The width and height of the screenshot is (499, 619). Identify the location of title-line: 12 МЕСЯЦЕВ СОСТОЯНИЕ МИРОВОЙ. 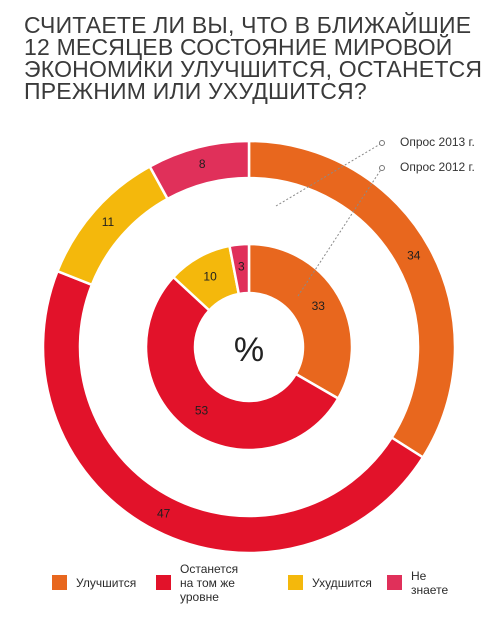
(238, 47).